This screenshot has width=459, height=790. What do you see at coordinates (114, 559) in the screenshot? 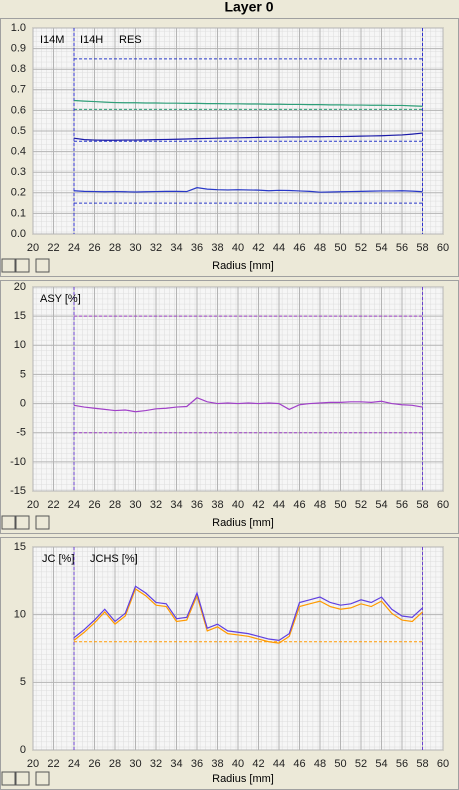
I see `legend-entry: JCHS [%]` at bounding box center [114, 559].